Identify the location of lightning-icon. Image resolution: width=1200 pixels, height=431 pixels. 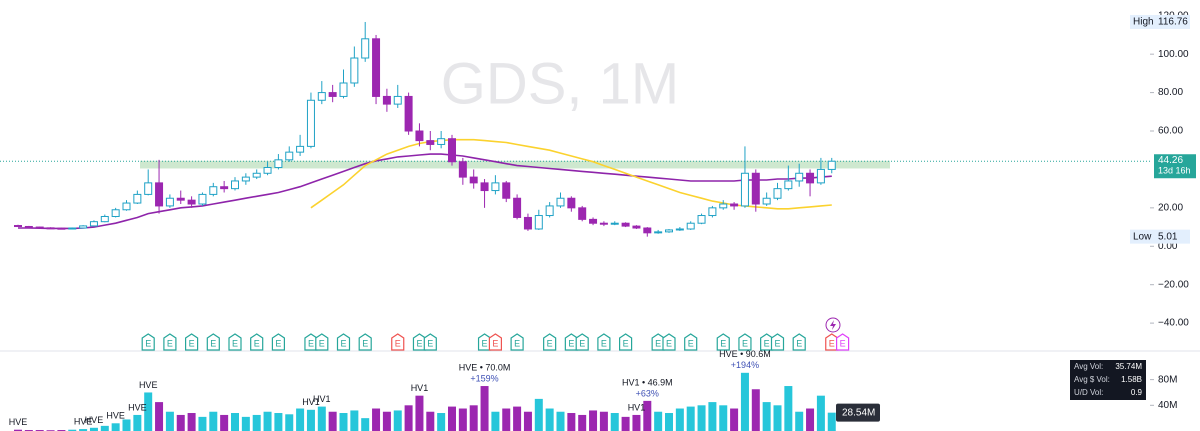
(833, 325).